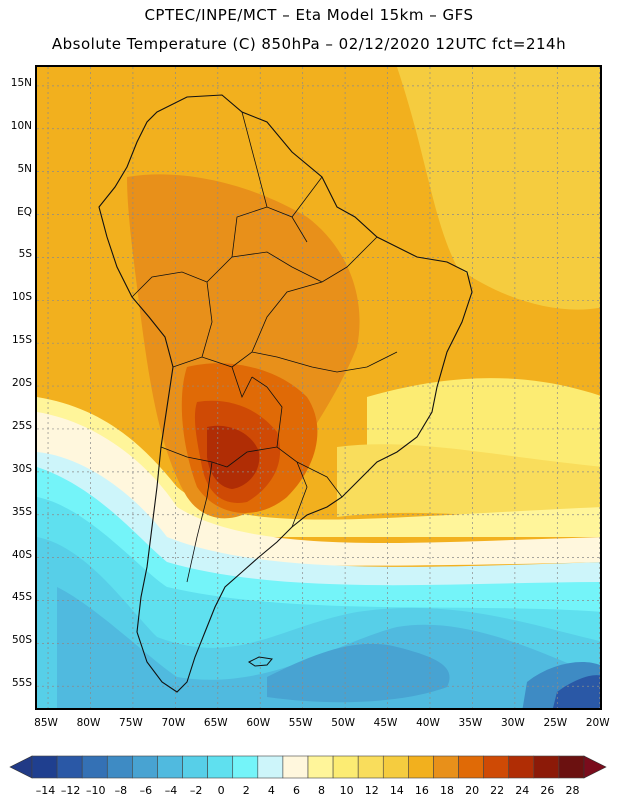 The width and height of the screenshot is (618, 800). What do you see at coordinates (547, 790) in the screenshot?
I see `colorbar-label: 26` at bounding box center [547, 790].